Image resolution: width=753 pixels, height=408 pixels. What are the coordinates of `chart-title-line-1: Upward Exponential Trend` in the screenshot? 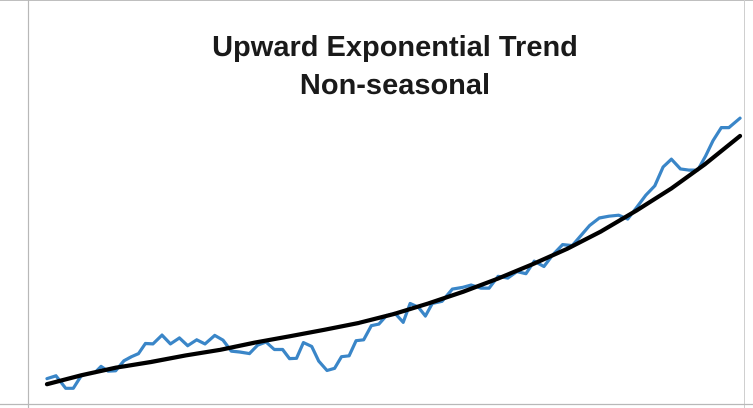 It's located at (395, 47).